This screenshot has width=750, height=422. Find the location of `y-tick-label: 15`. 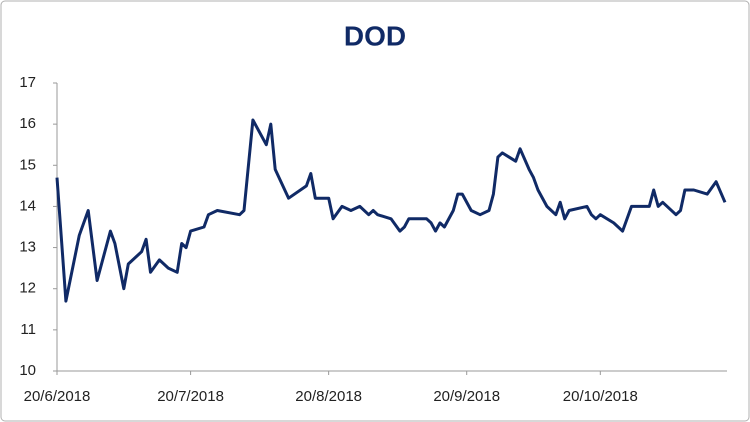

y-tick-label: 15 is located at coordinates (27, 164).